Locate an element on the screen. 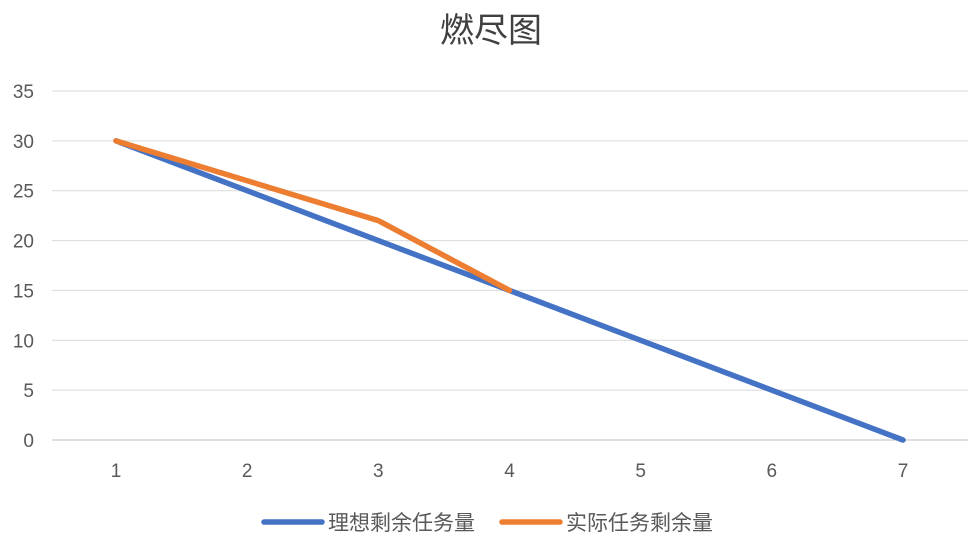 This screenshot has height=546, width=968. y-tick-label: 10 is located at coordinates (23, 341).